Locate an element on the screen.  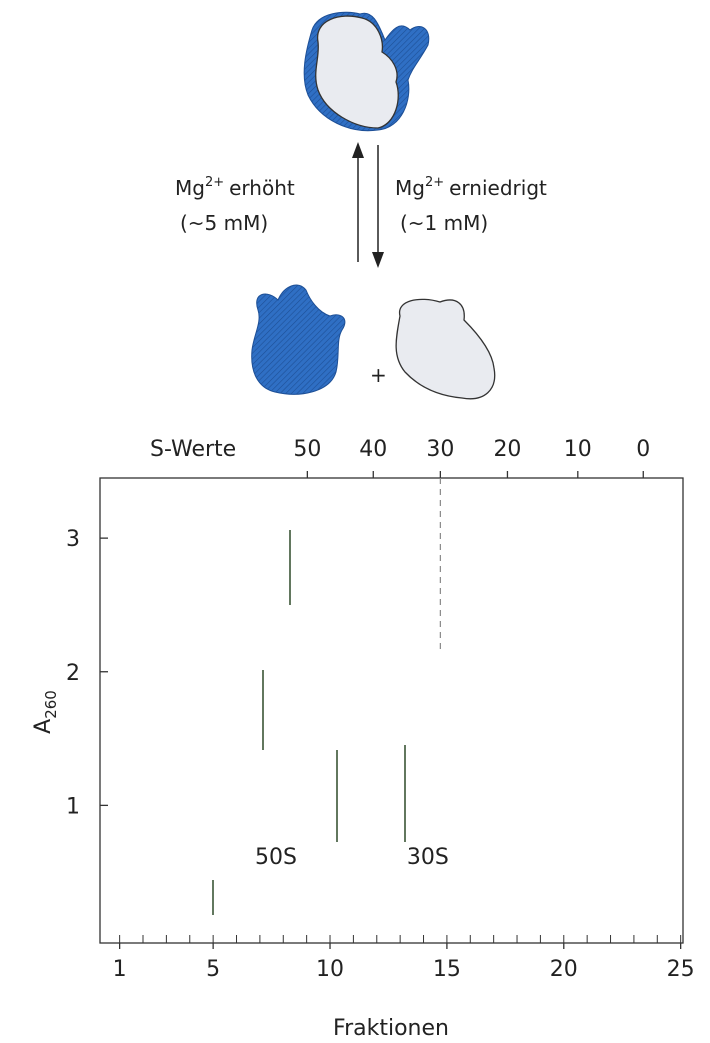
peak-label: 30S is located at coordinates (428, 857).